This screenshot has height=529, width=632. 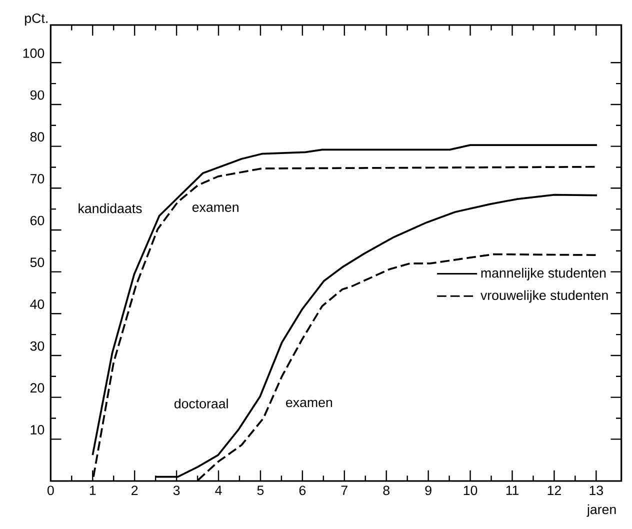 I want to click on x-tick-label: 1, so click(x=93, y=490).